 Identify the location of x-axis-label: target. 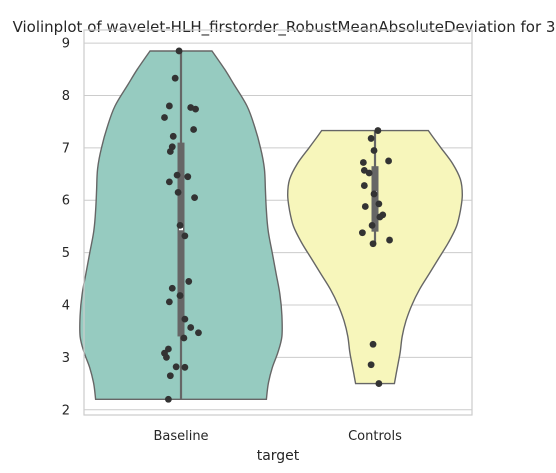
(278, 456).